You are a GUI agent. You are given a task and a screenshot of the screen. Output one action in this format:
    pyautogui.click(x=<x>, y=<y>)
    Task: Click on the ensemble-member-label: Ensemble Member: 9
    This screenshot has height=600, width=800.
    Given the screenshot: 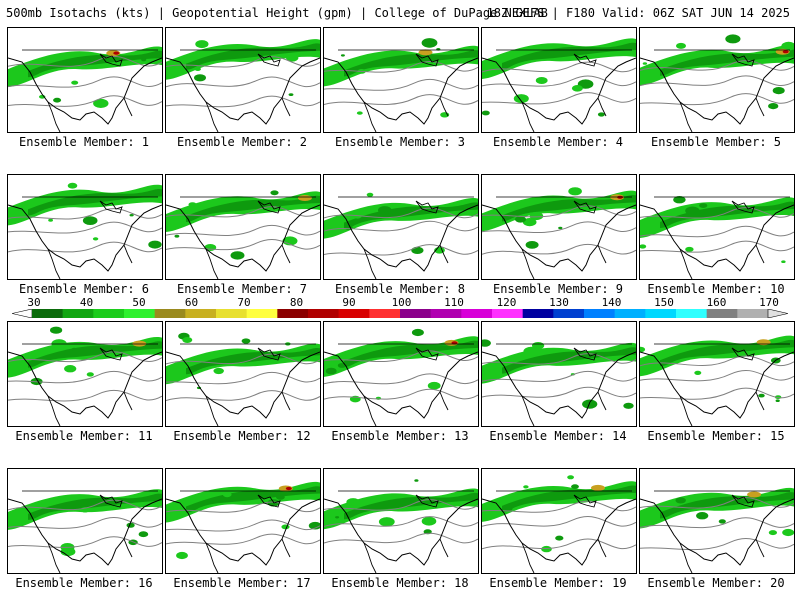 What is the action you would take?
    pyautogui.click(x=558, y=289)
    